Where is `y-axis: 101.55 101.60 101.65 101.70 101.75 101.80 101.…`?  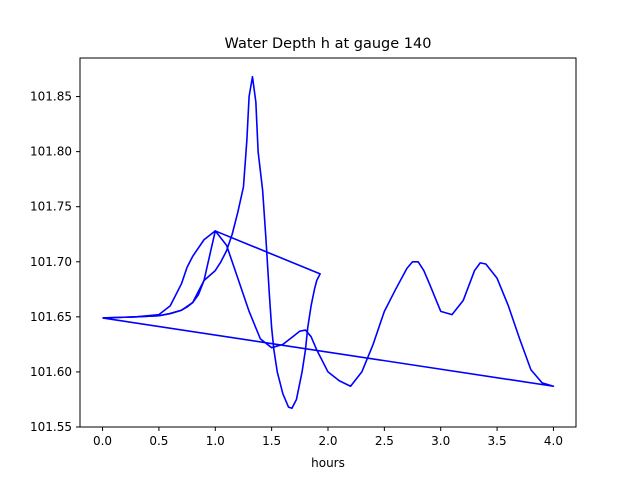 y-axis: 101.55 101.60 101.65 101.70 101.75 101.80 101.… is located at coordinates (55, 262).